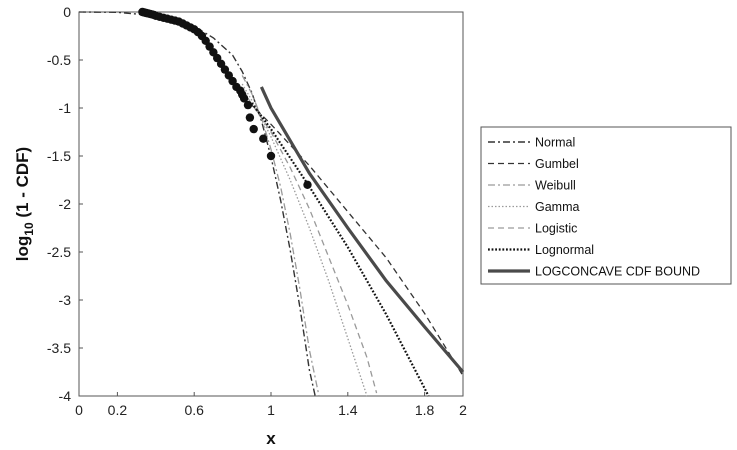 This screenshot has height=450, width=737. Describe the element at coordinates (463, 410) in the screenshot. I see `x-tick-label: 2` at that location.